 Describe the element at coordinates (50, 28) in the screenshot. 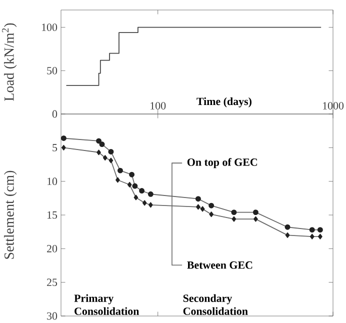

I see `y-tick-label: 100` at that location.